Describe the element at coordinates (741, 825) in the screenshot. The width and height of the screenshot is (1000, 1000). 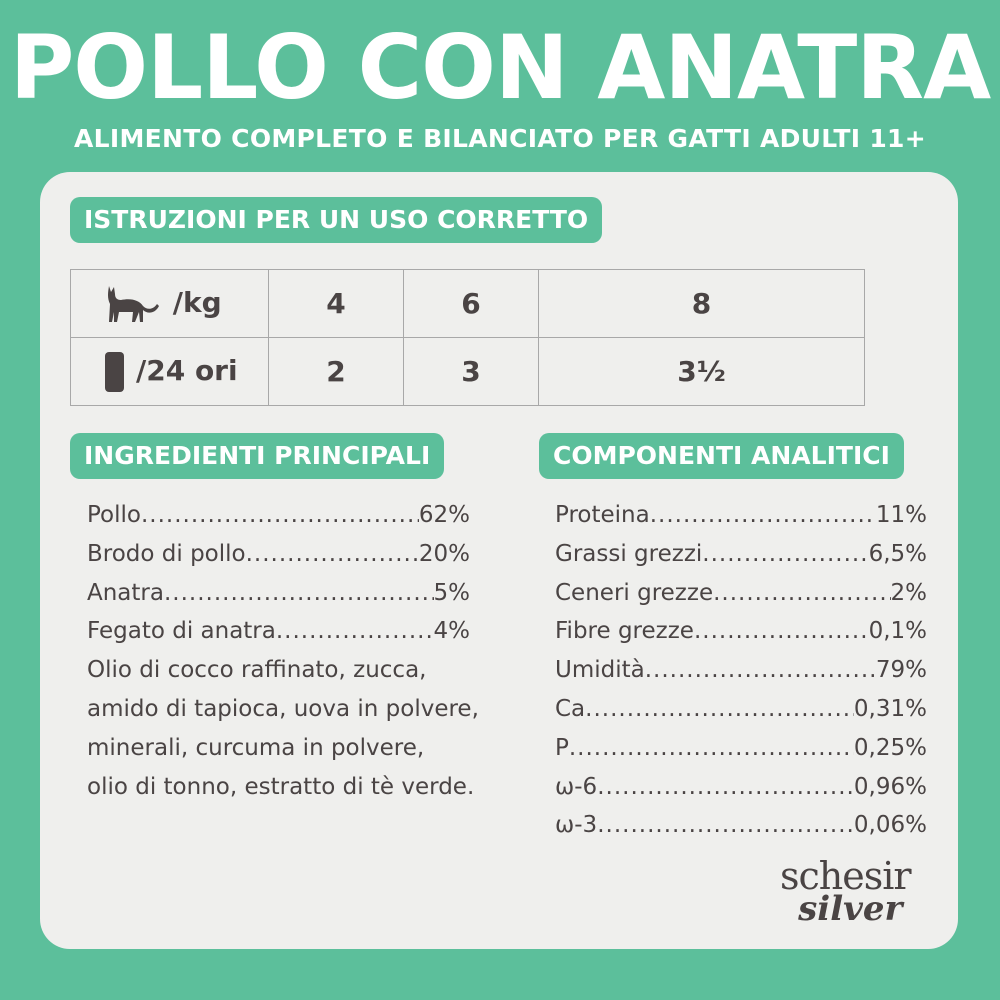
I see `list-item: ω-3 0,06%` at that location.